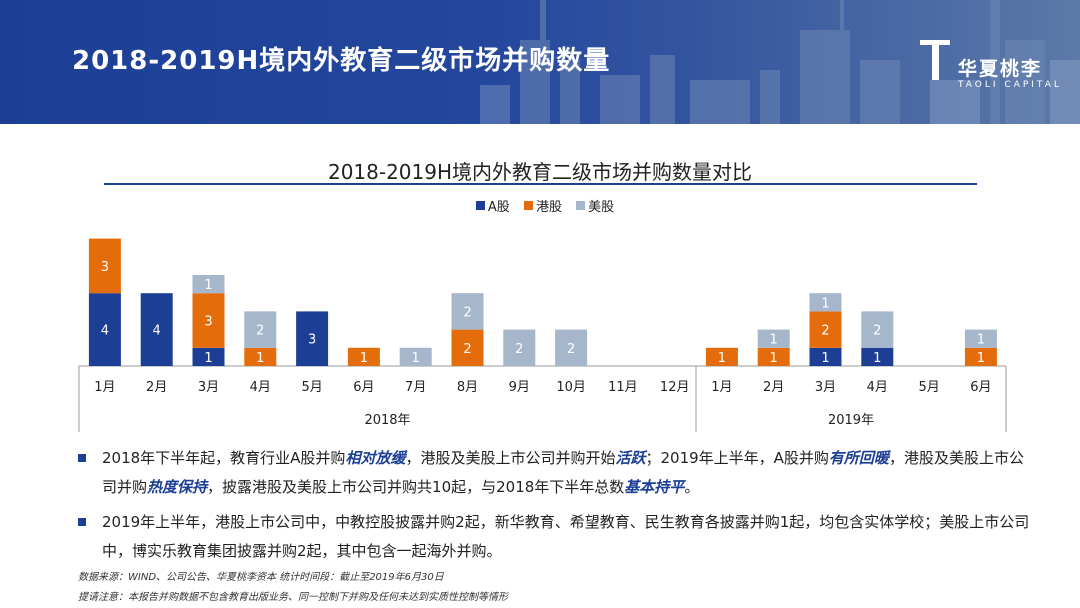  Describe the element at coordinates (510, 458) in the screenshot. I see `text-segment: ，港股及美股上市公司并购开始` at that location.